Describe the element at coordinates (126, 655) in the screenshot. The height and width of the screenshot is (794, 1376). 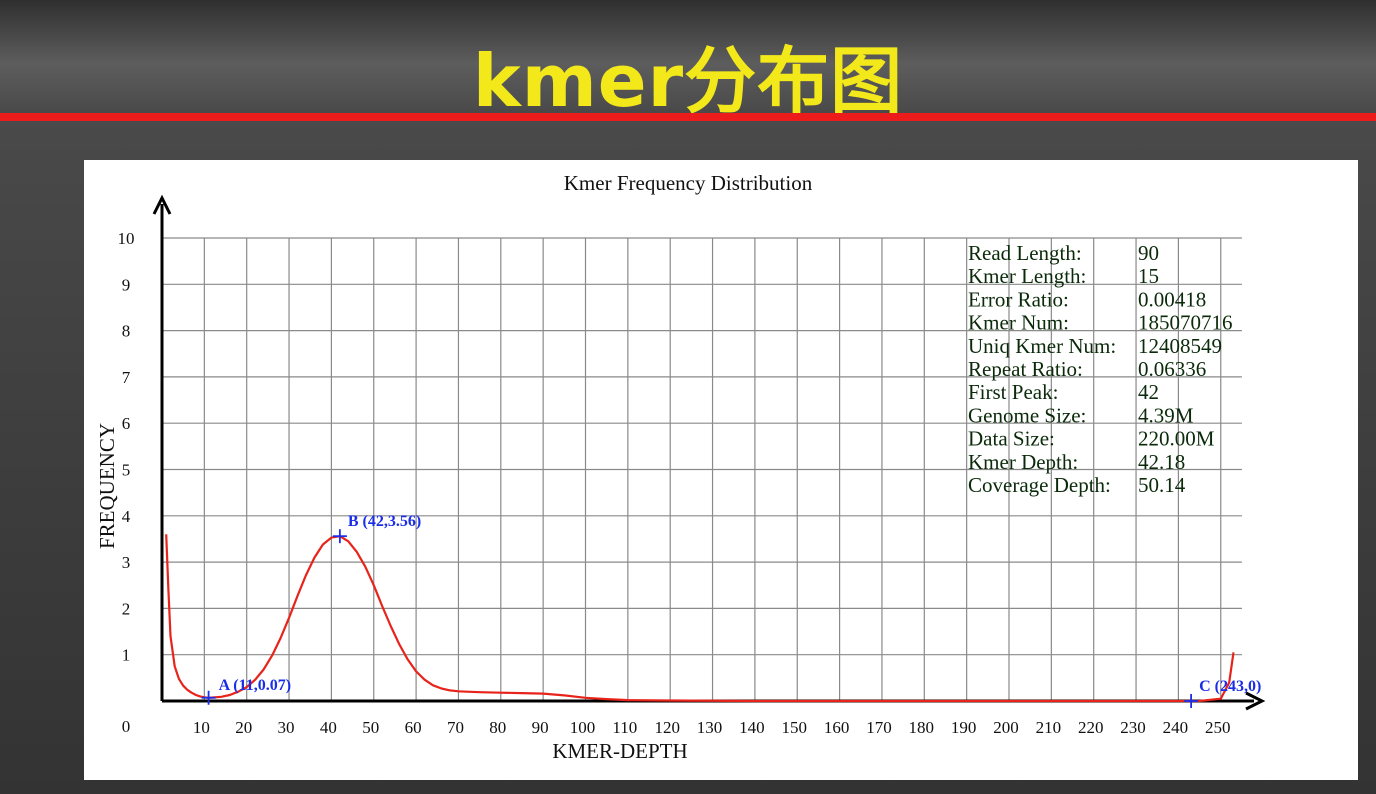
I see `y-tick-label: 1` at that location.